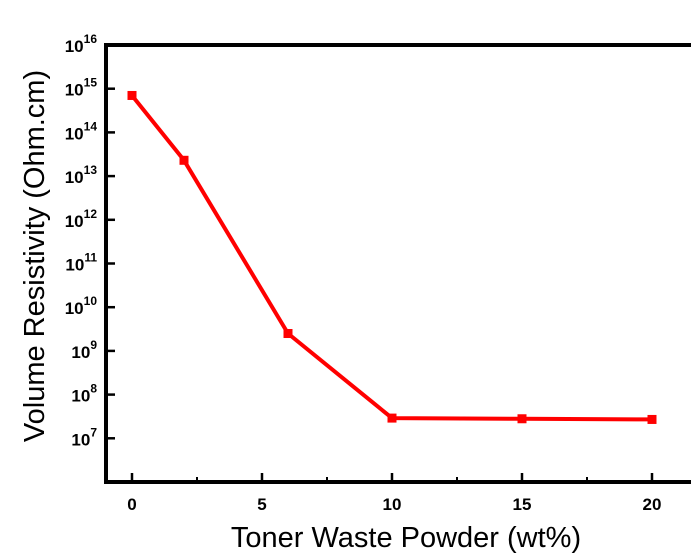 The width and height of the screenshot is (691, 557). What do you see at coordinates (84, 437) in the screenshot?
I see `y-tick-label: 10⁷` at bounding box center [84, 437].